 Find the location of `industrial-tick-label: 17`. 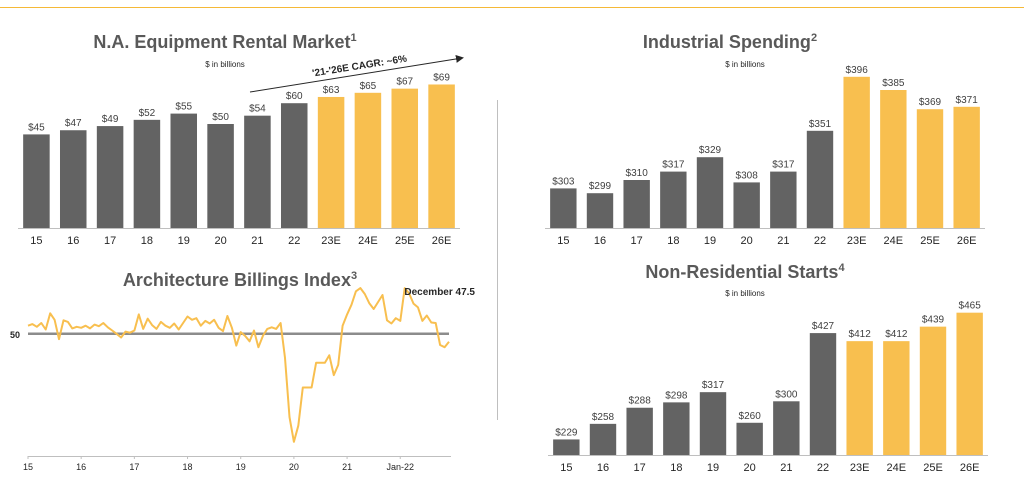

industrial-tick-label: 17 is located at coordinates (637, 241).